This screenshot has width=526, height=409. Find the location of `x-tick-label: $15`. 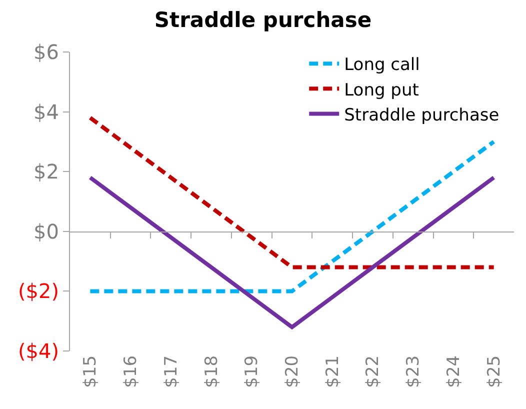

x-tick-label: $15 is located at coordinates (90, 371).